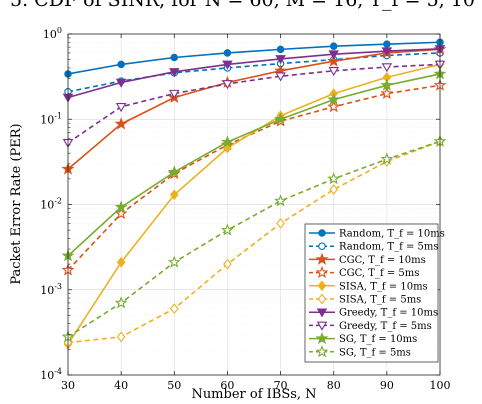 This screenshot has width=482, height=404. Describe the element at coordinates (16, 203) in the screenshot. I see `y-axis-title: Packet Error Rate (PER)` at that location.